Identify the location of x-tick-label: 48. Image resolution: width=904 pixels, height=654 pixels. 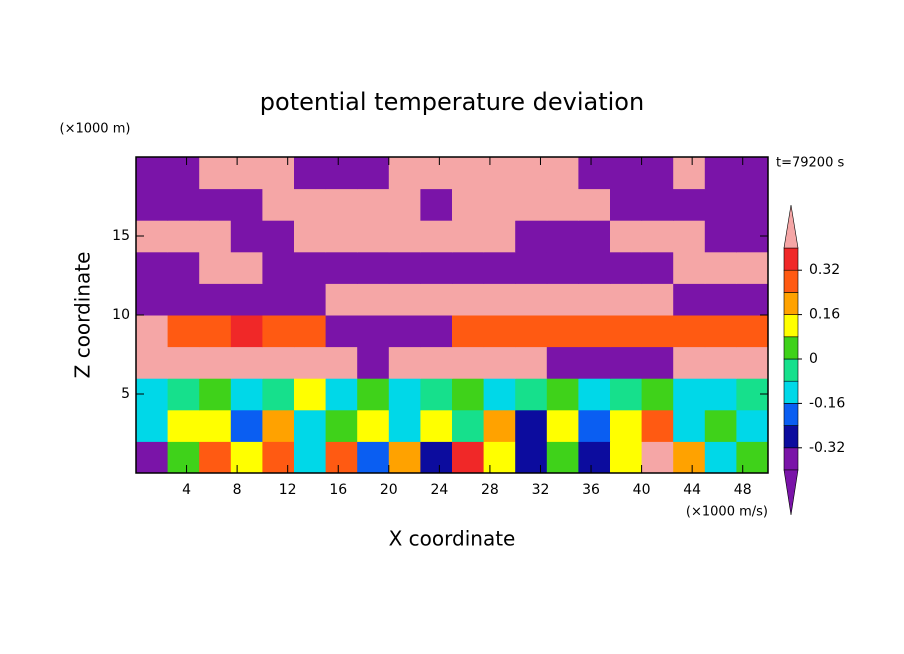
(743, 490).